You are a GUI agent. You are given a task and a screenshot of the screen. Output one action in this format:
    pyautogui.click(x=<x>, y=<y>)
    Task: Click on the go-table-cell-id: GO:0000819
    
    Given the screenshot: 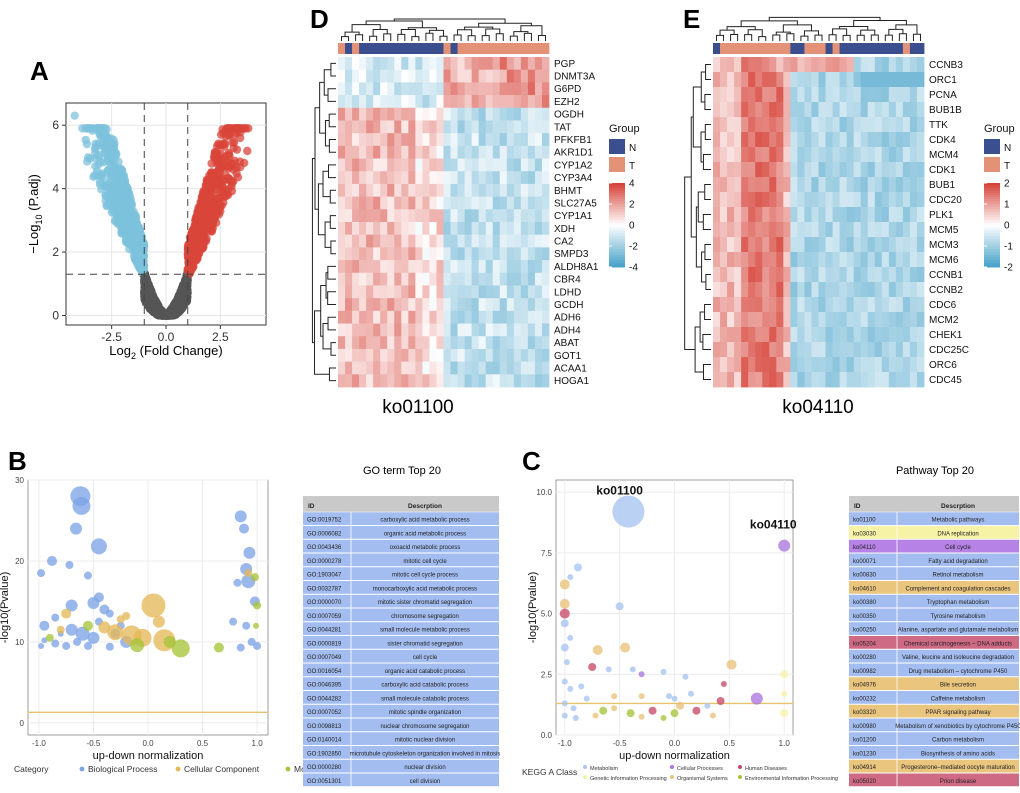 What is the action you would take?
    pyautogui.click(x=324, y=644)
    